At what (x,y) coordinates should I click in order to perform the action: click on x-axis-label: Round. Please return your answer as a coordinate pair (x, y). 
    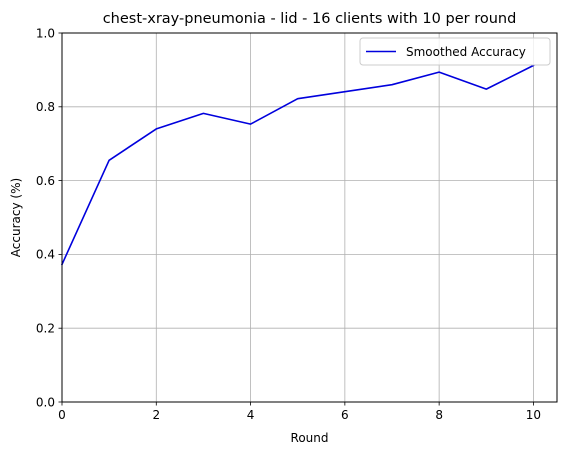
    Looking at the image, I should click on (310, 438).